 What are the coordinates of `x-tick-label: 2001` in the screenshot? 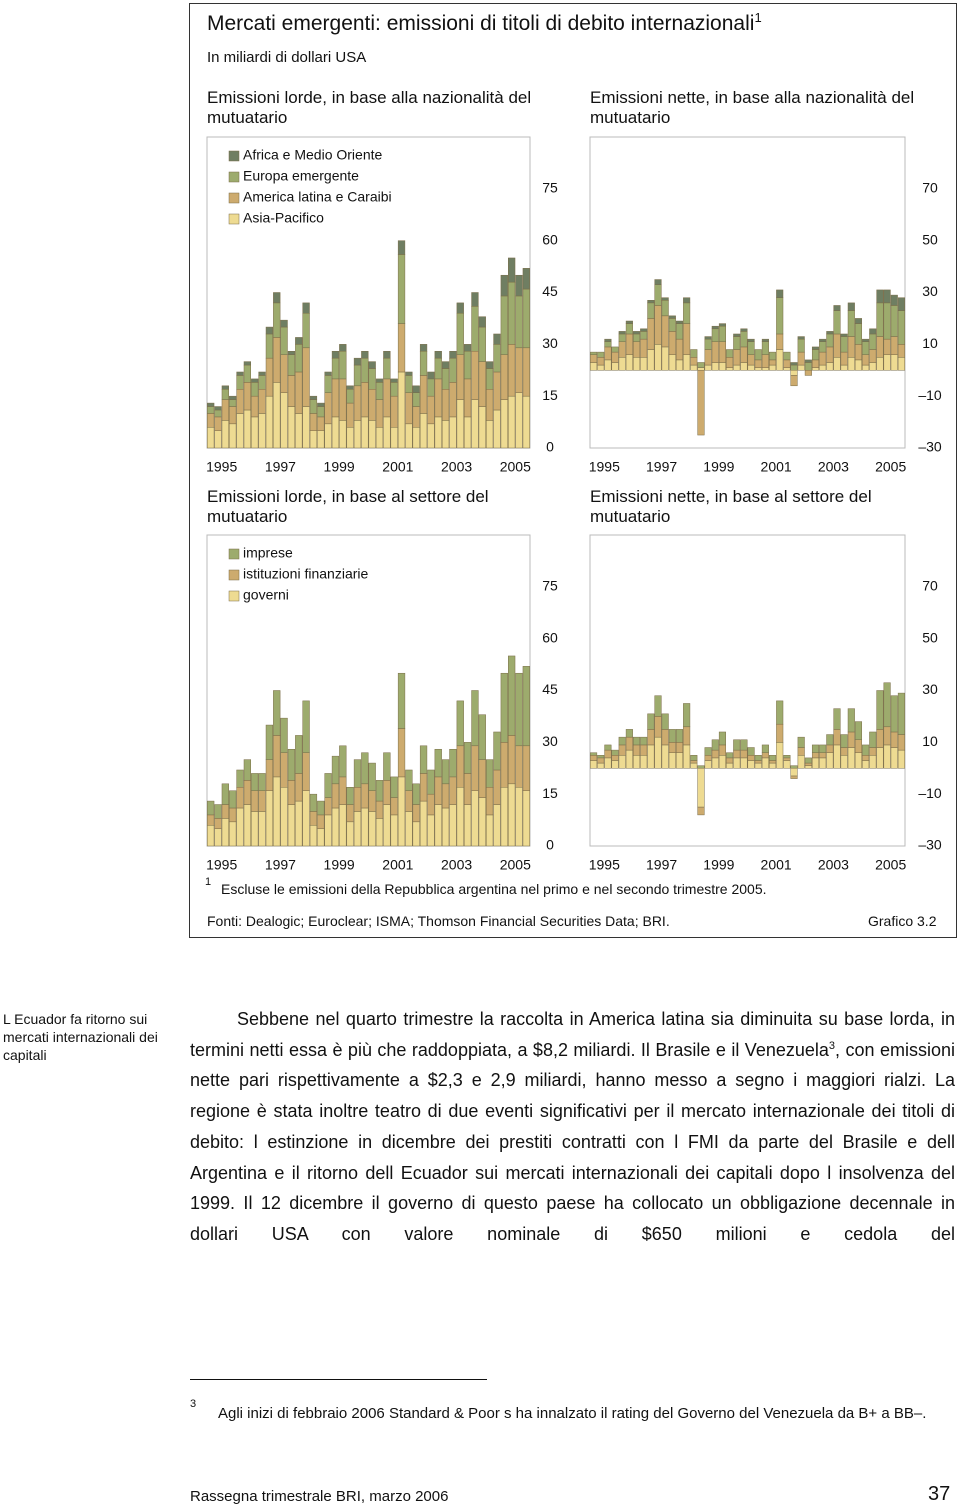 It's located at (397, 865).